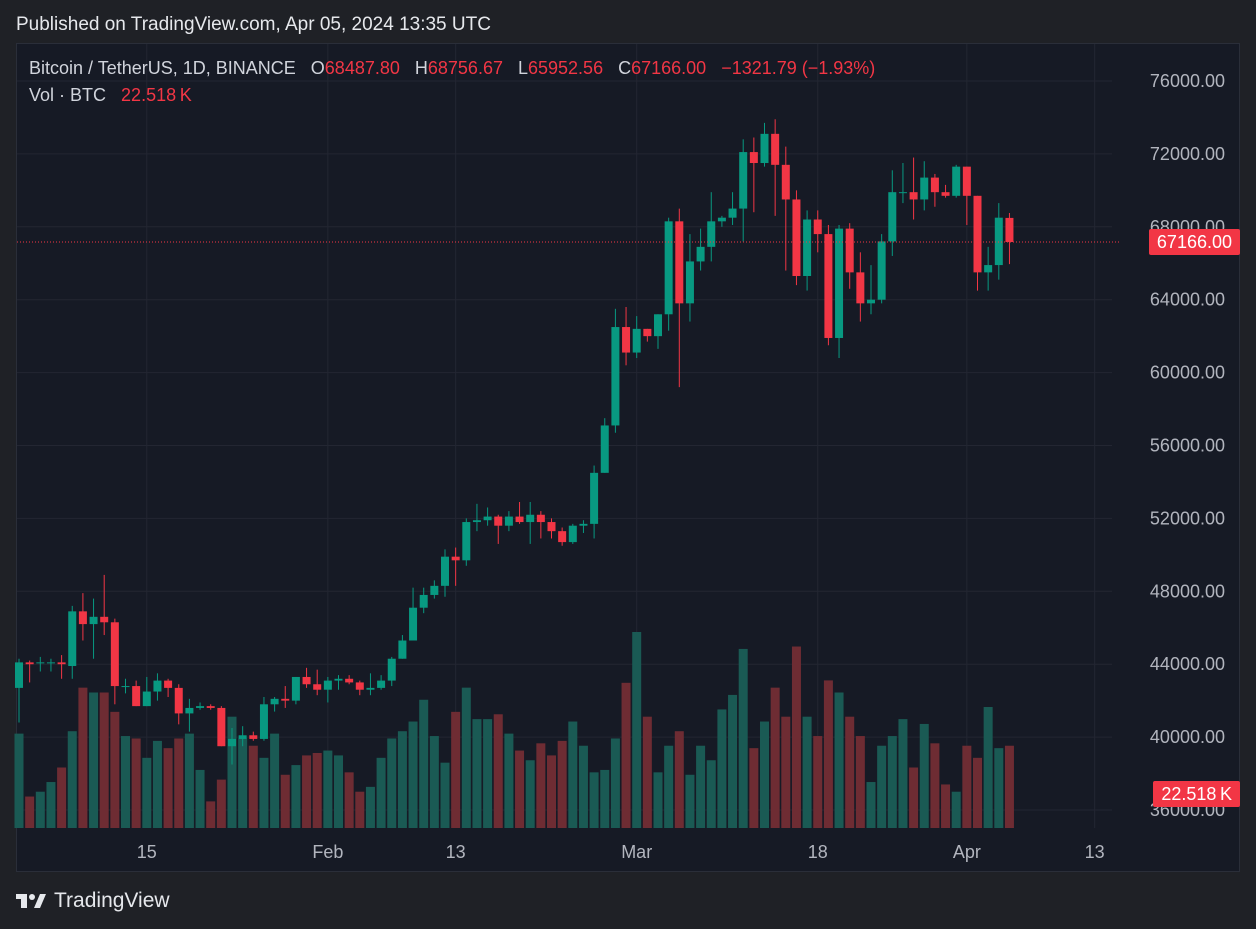 The width and height of the screenshot is (1256, 929). Describe the element at coordinates (112, 900) in the screenshot. I see `tradingview-brand-text: TradingView` at that location.